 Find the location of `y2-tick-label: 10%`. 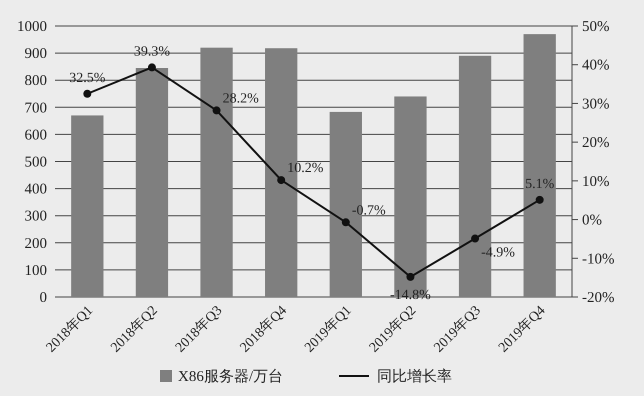

y2-tick-label: 10% is located at coordinates (596, 182).